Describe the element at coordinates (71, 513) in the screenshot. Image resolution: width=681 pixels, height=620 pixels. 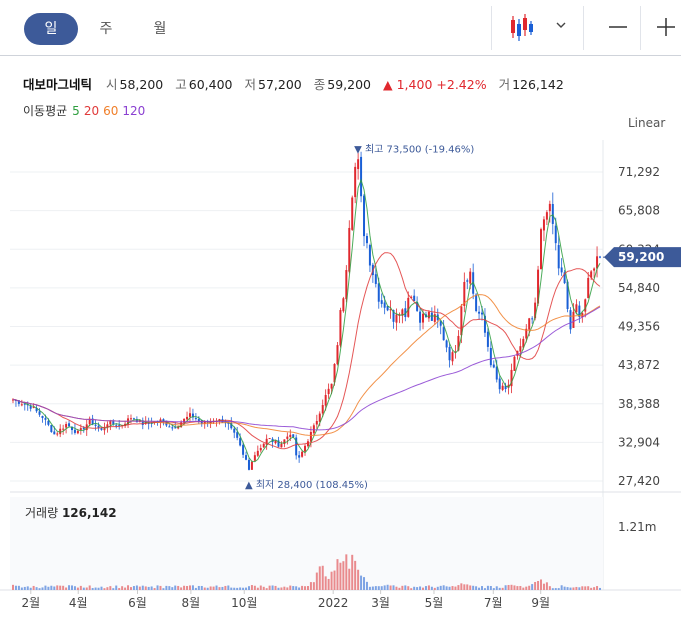
I see `volume-panel-label: 거래량 126,142` at that location.